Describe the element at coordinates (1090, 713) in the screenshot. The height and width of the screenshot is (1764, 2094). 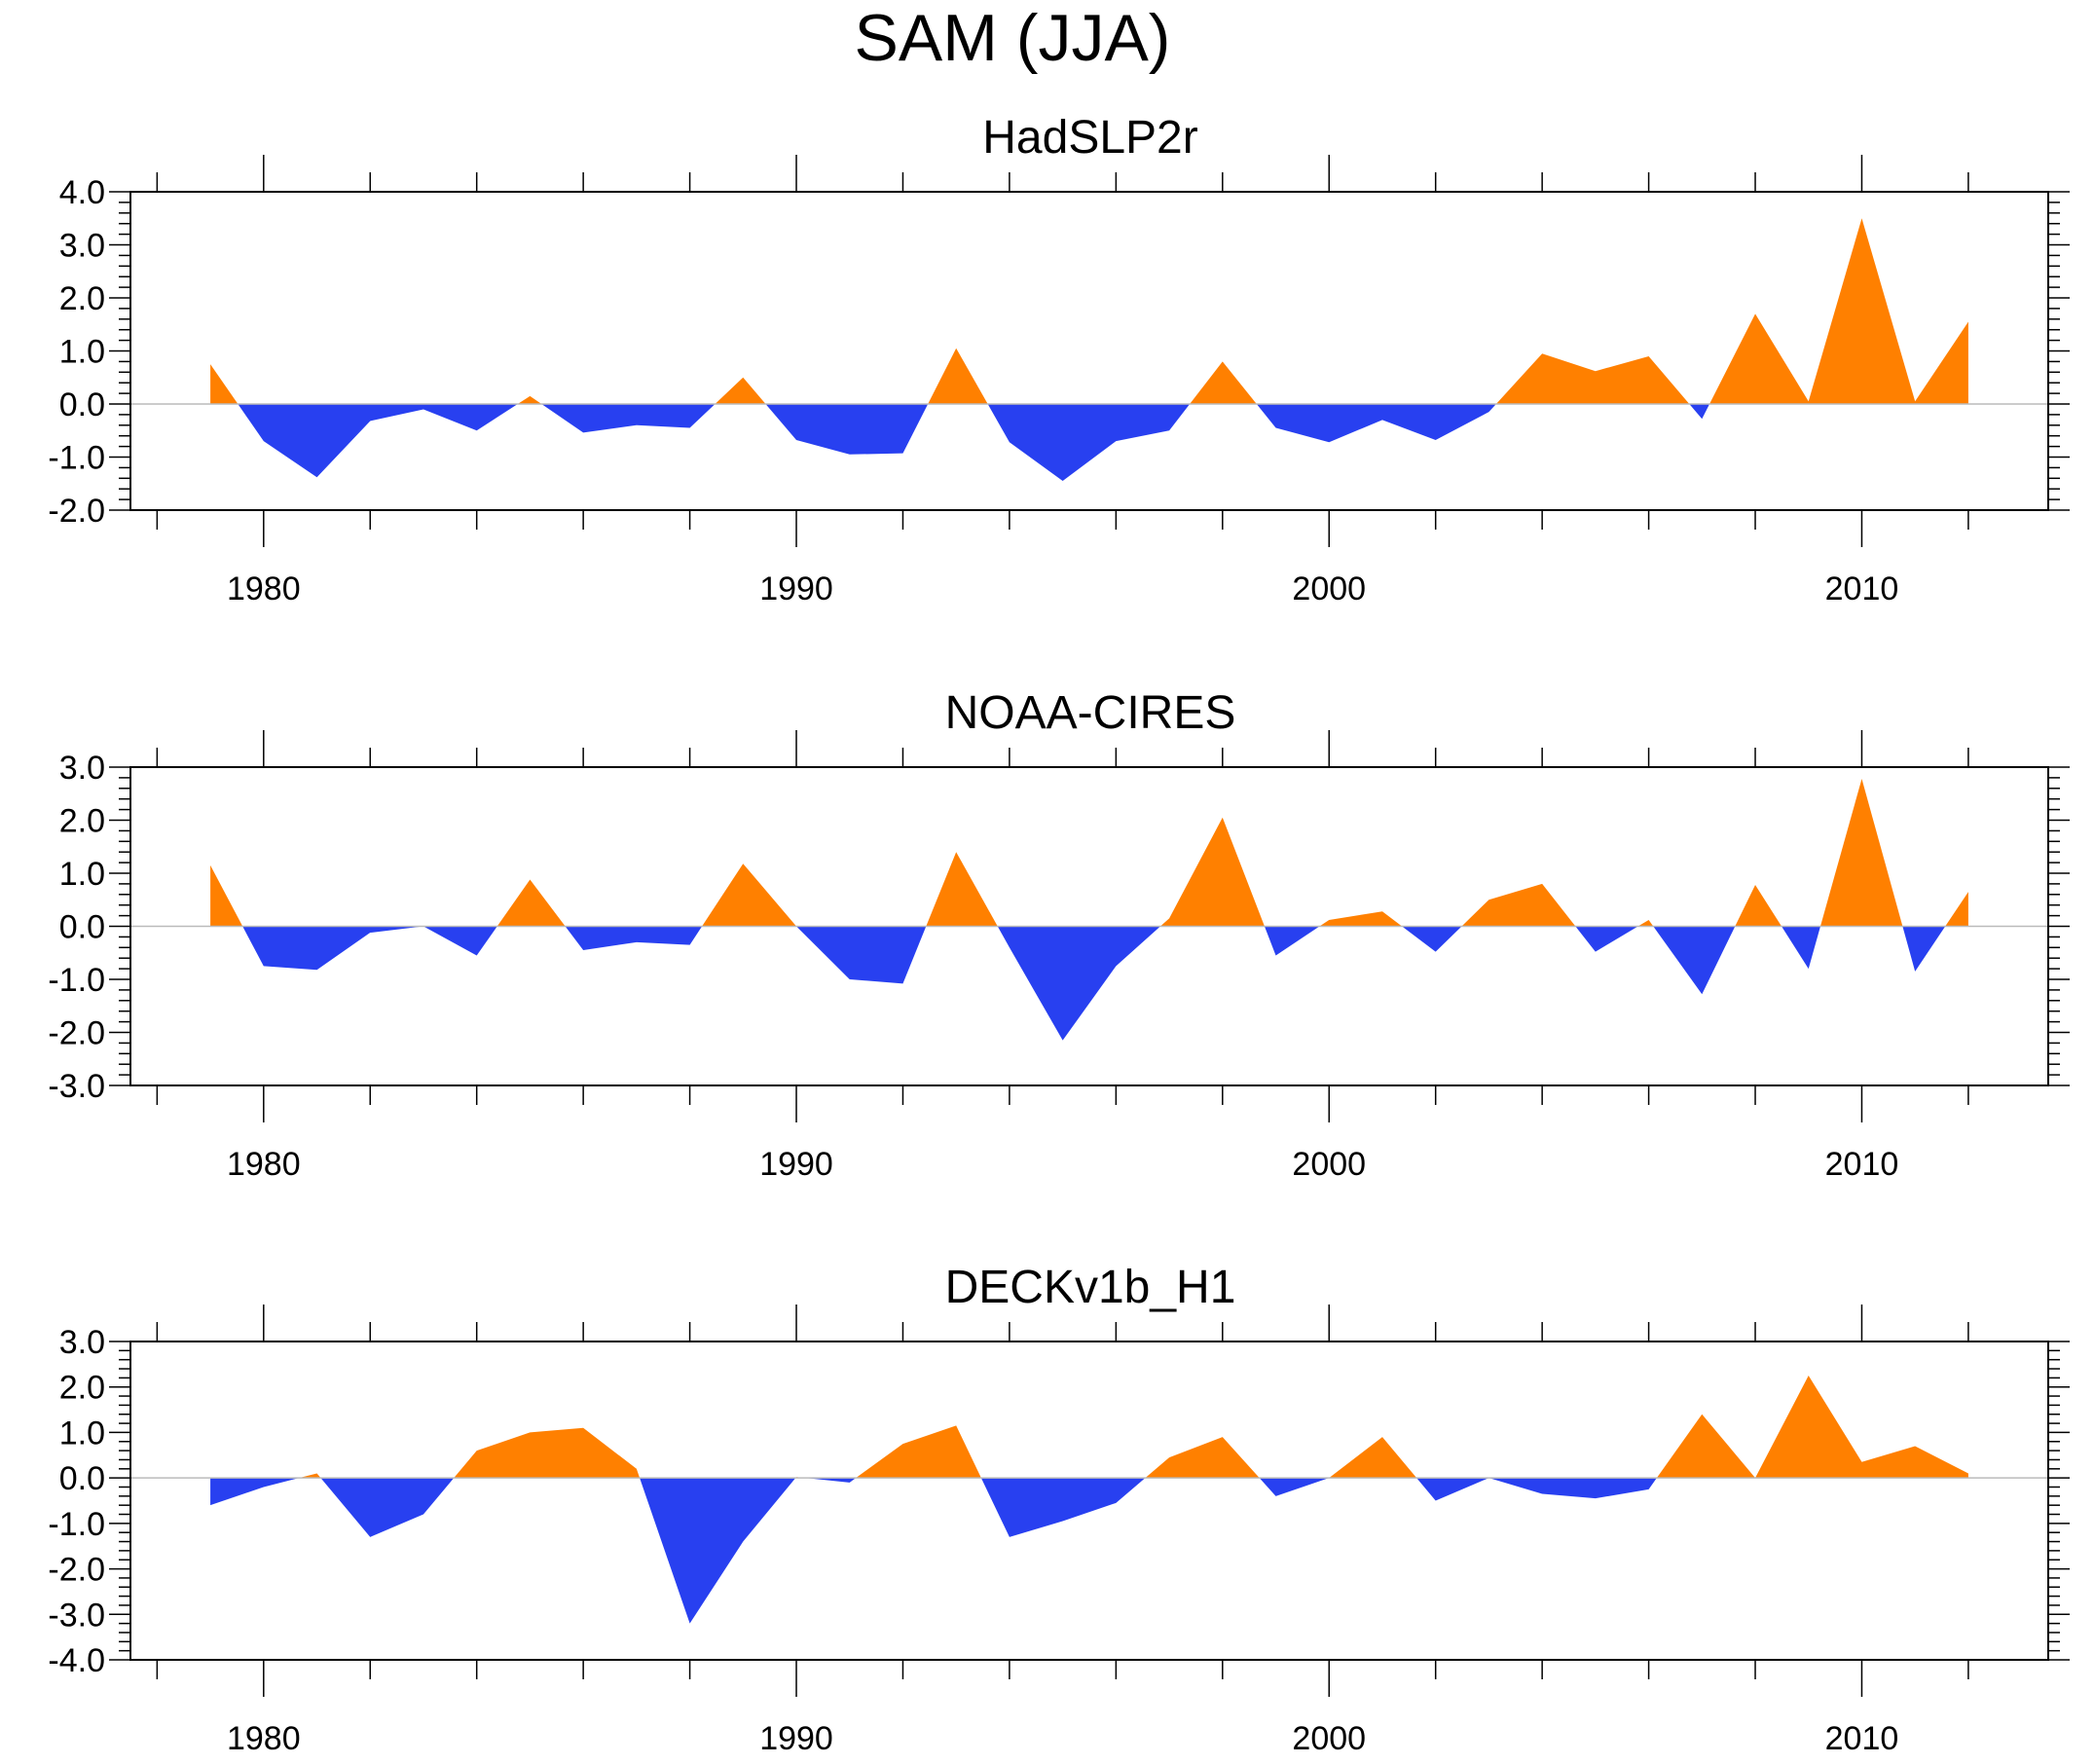
I see `panel-title: NOAA-CIRES` at that location.